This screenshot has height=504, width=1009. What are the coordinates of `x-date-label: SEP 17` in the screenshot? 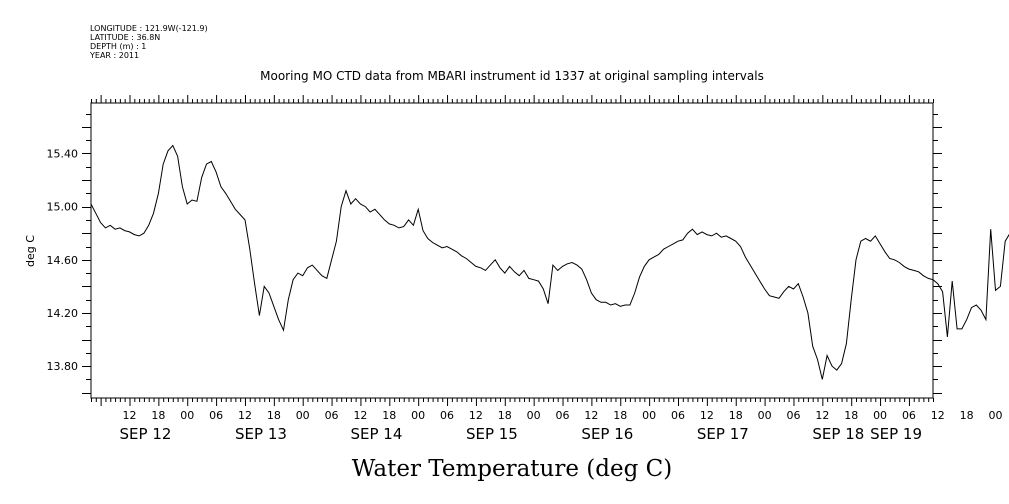 It's located at (723, 434).